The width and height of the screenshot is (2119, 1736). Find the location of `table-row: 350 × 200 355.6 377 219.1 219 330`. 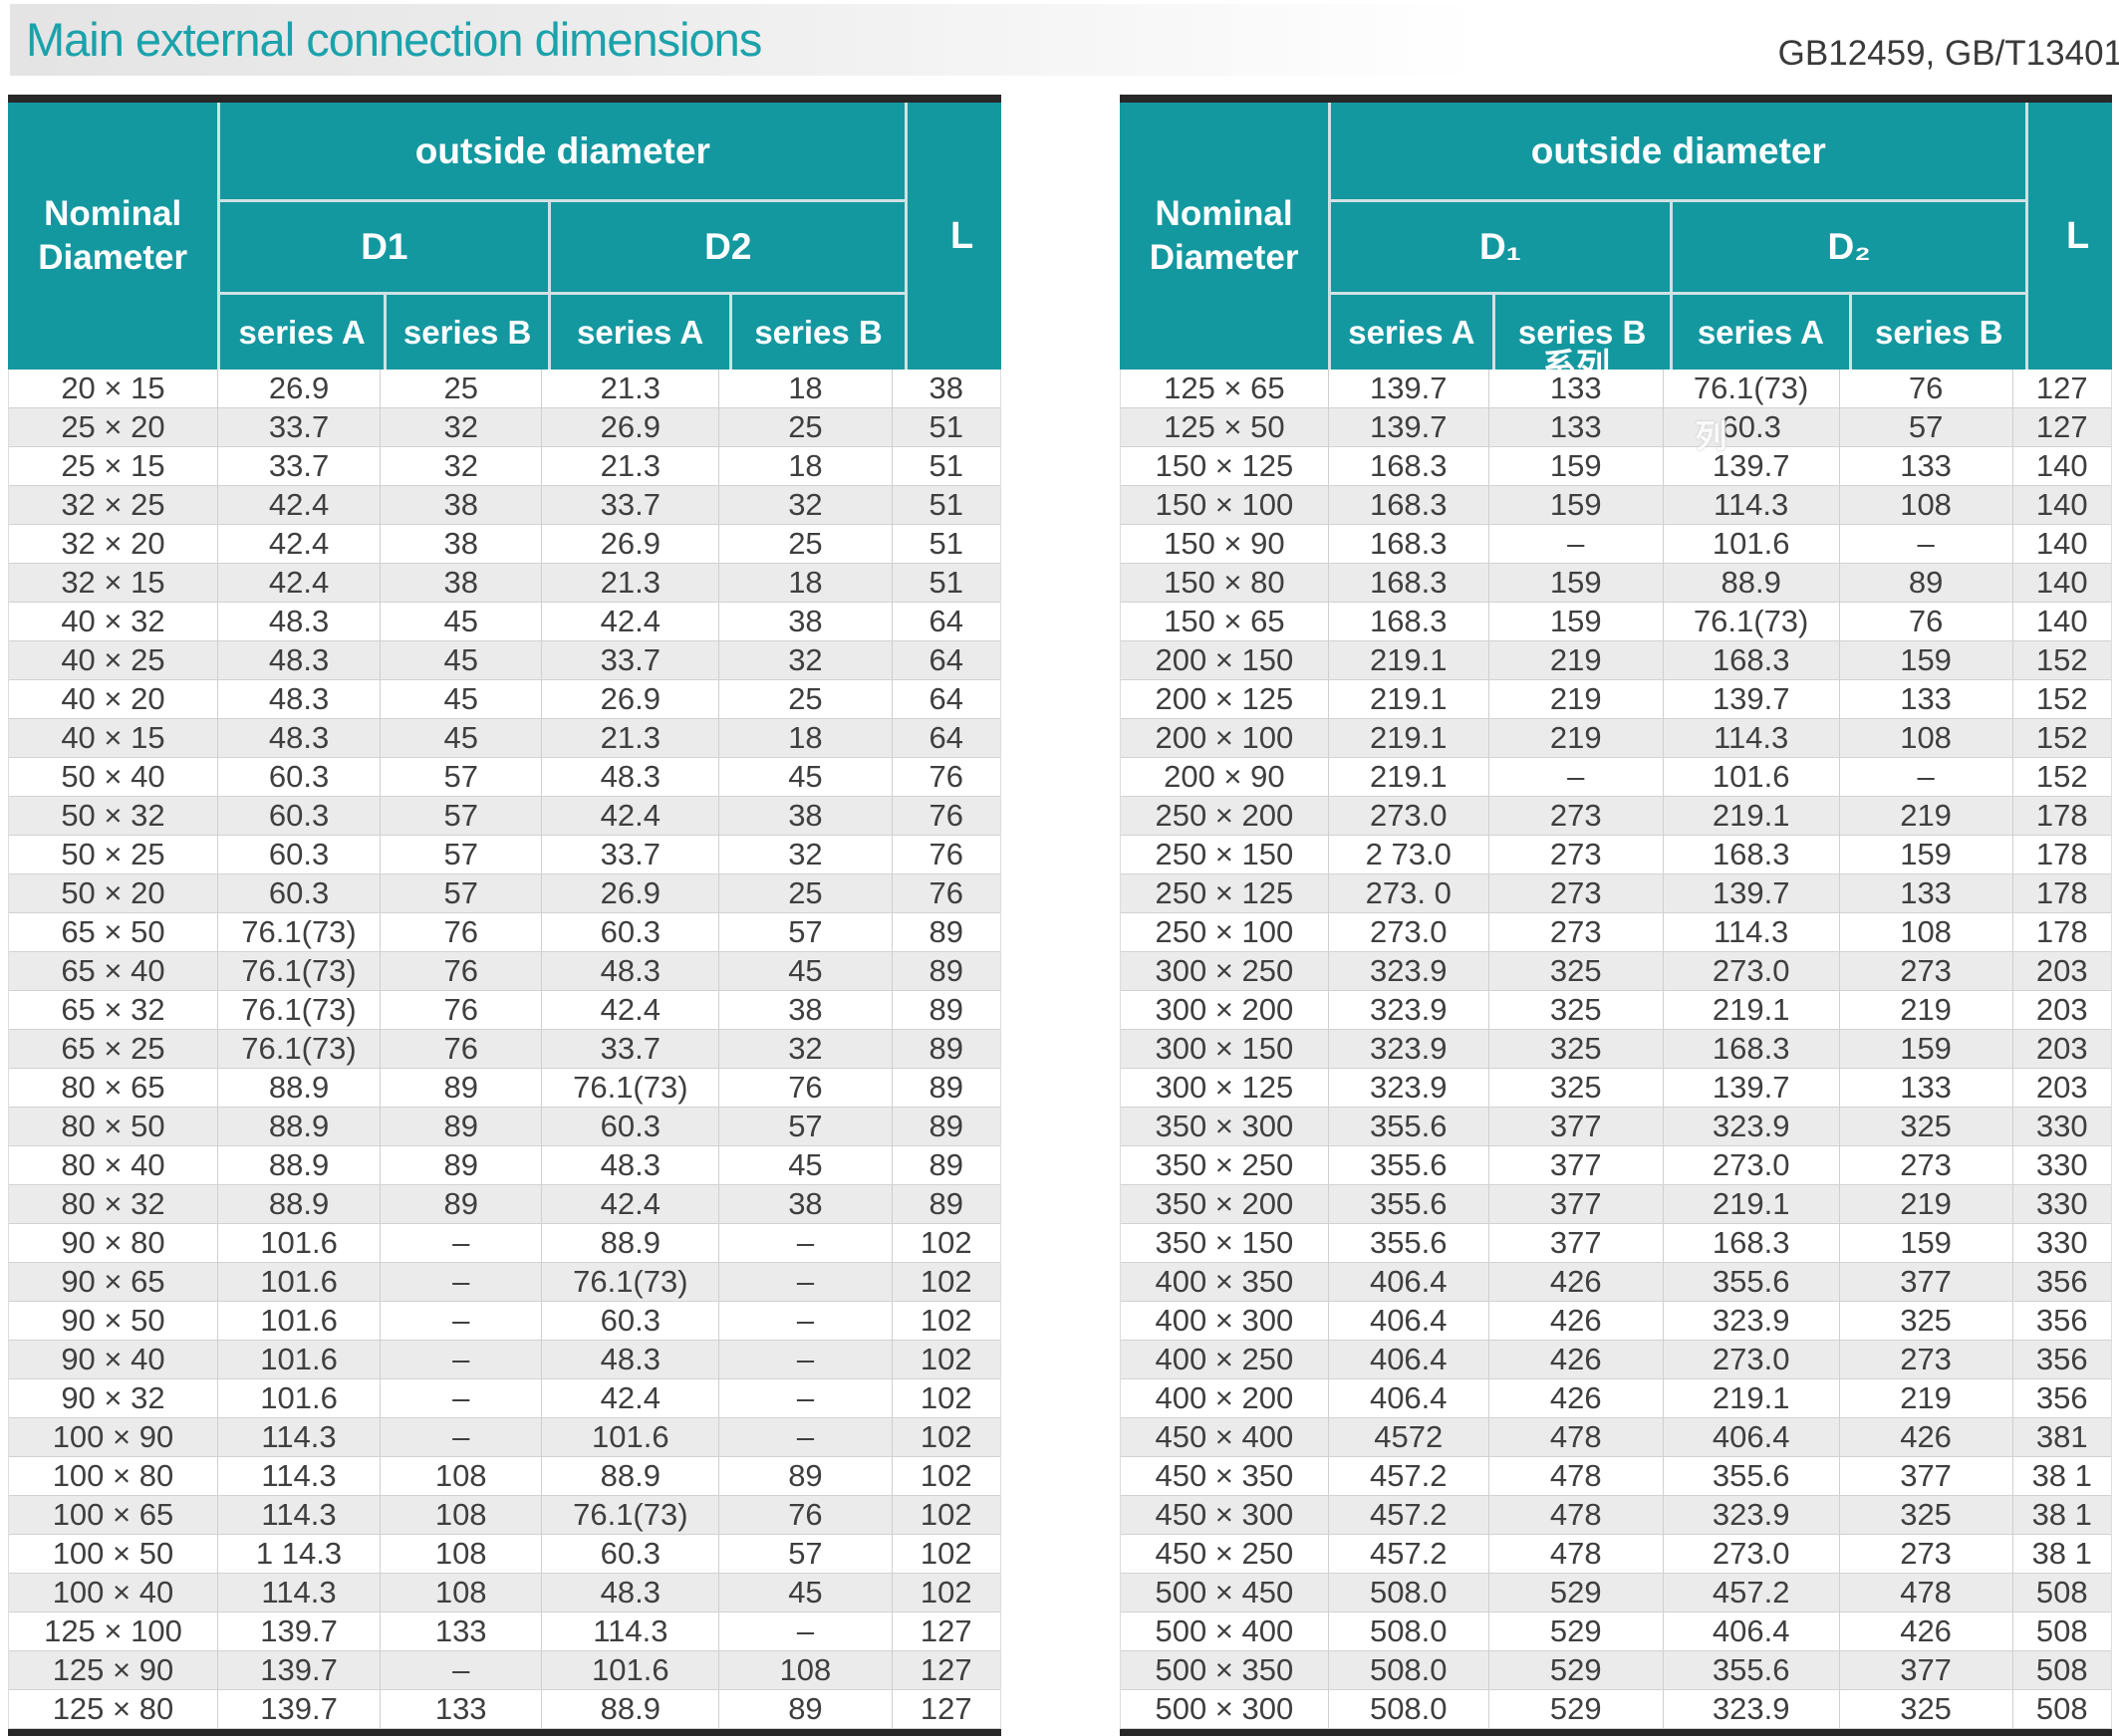

table-row: 350 × 200 355.6 377 219.1 219 330 is located at coordinates (1616, 1204).